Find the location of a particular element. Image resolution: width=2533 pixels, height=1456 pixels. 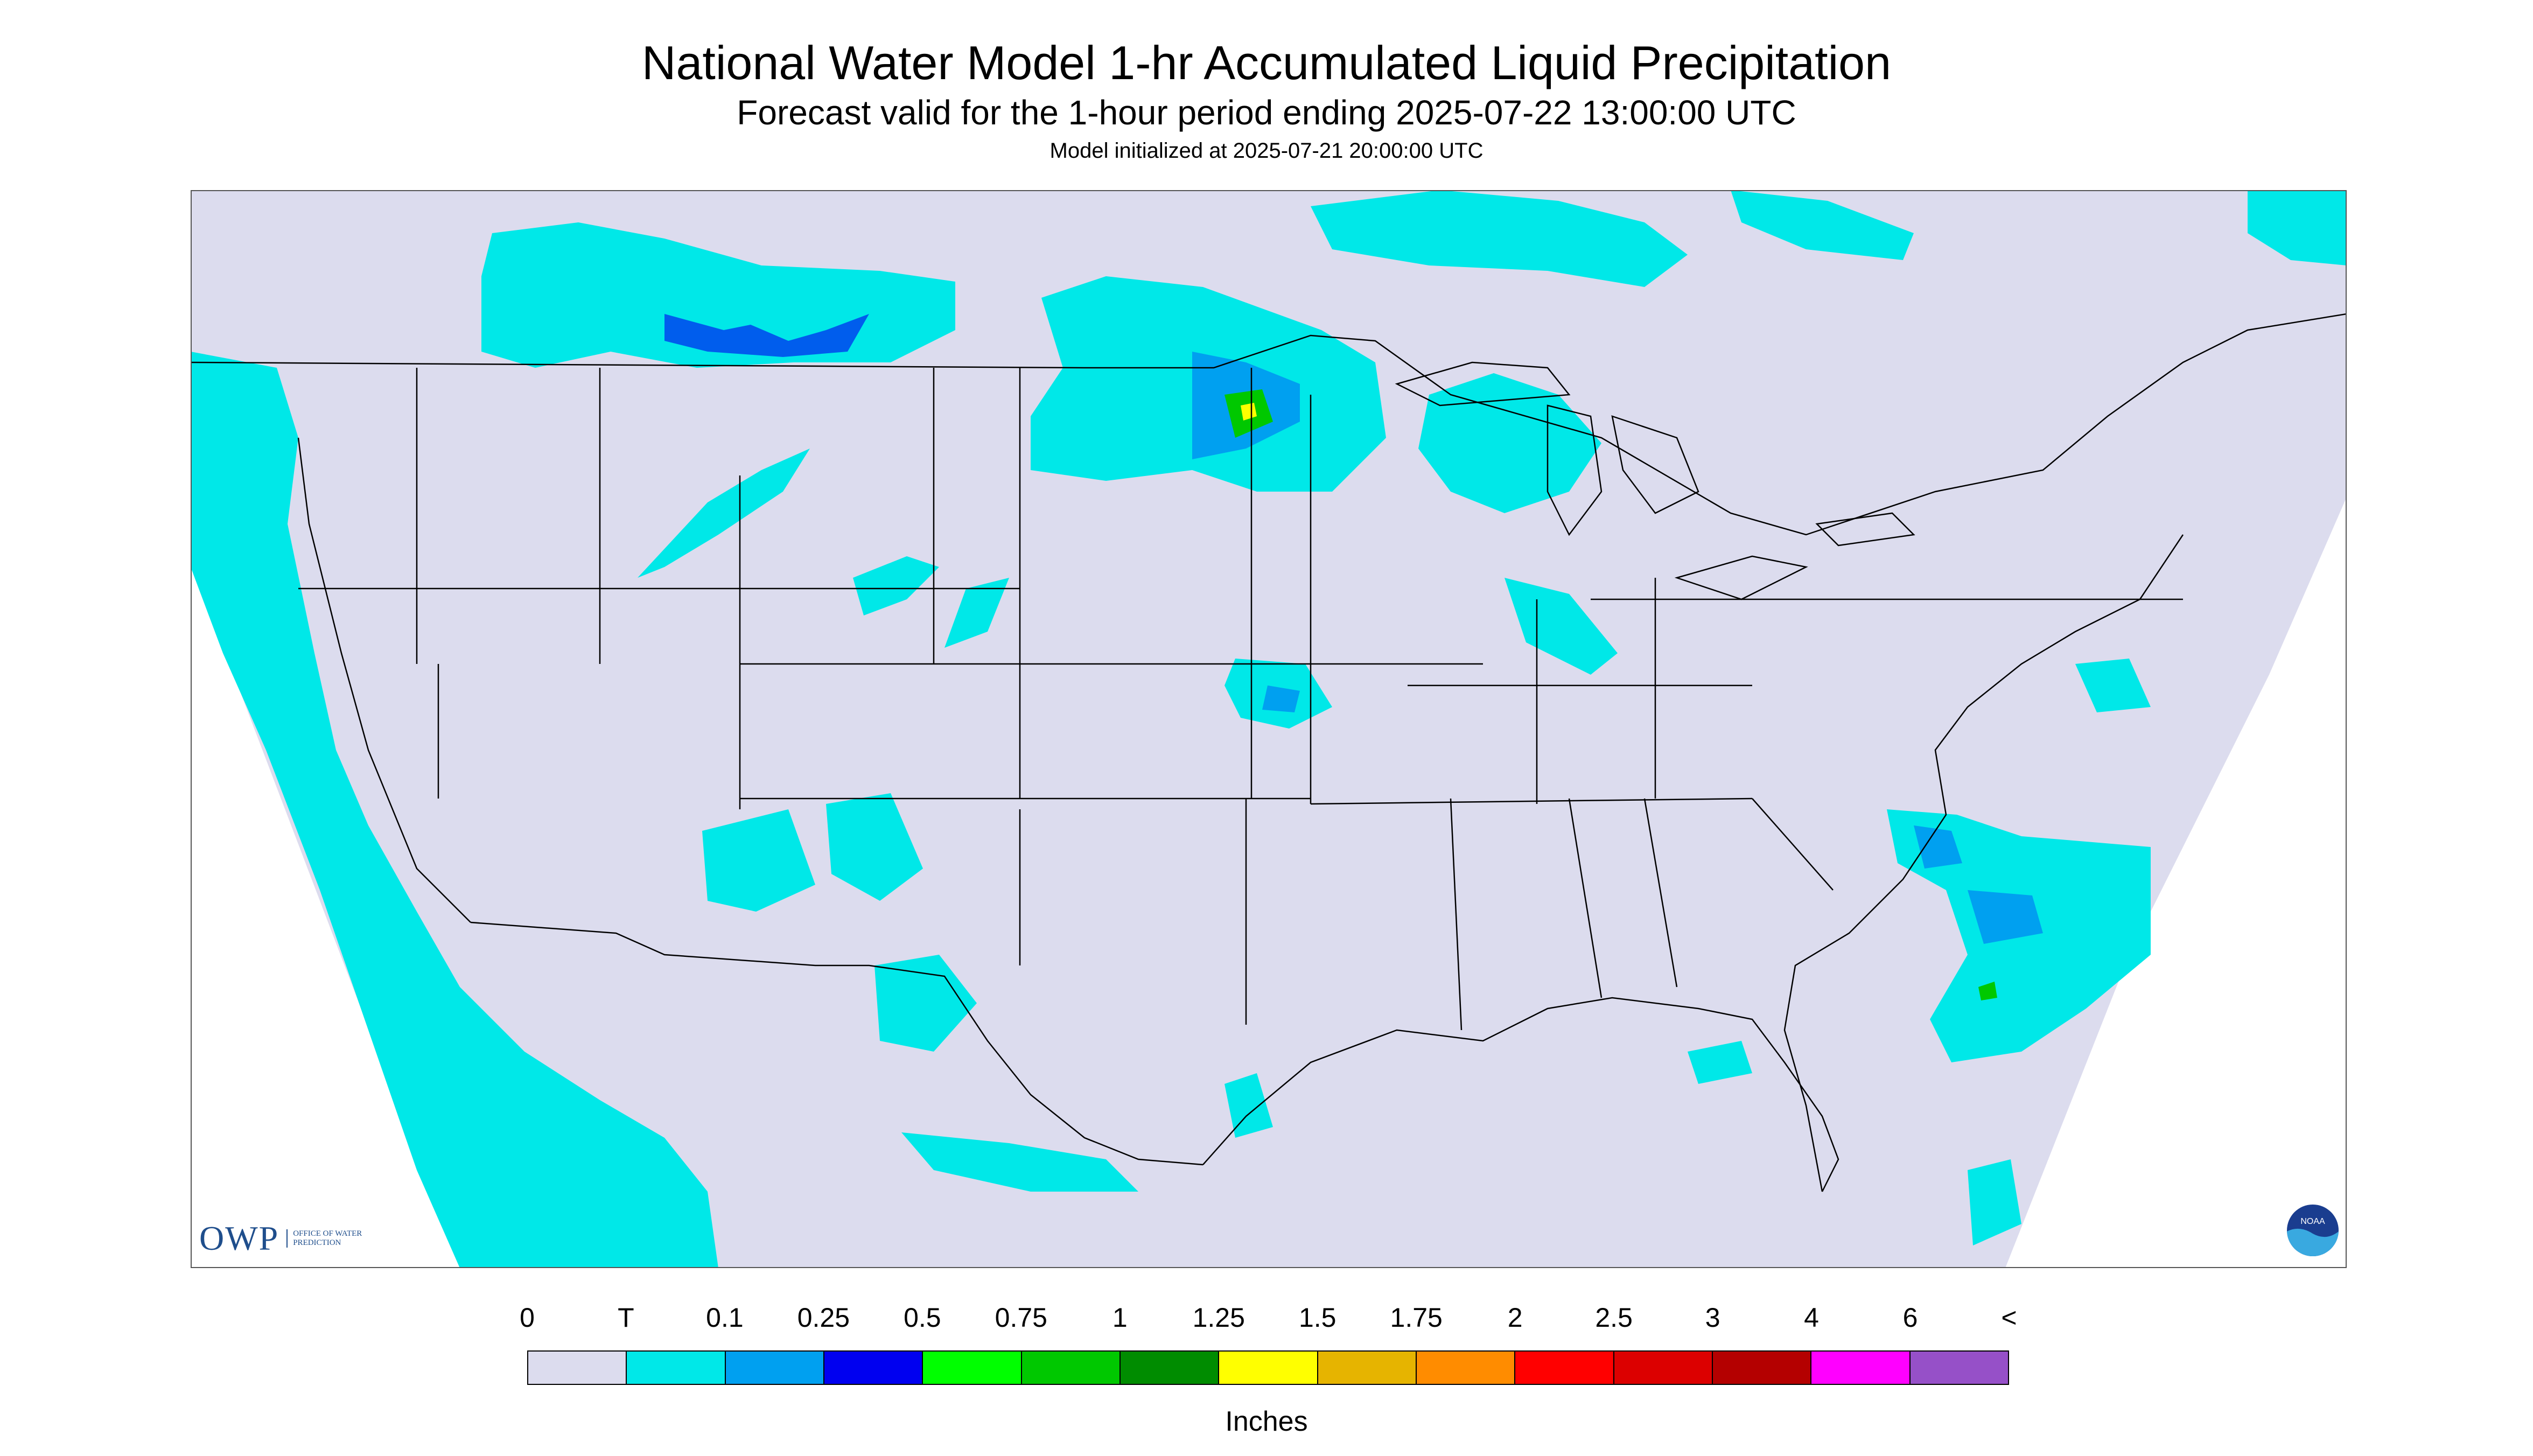

precip-west-texas is located at coordinates (925, 1003).